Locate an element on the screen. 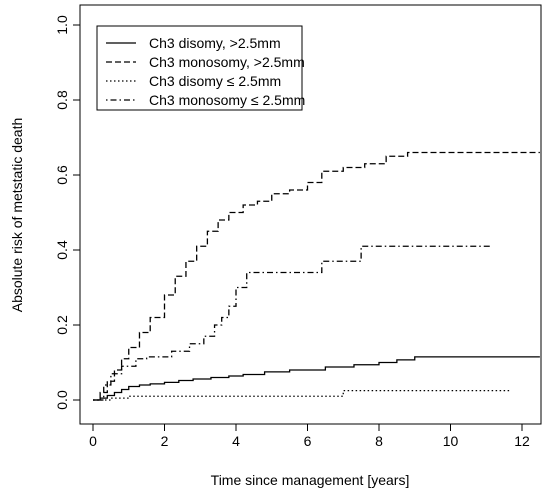 This screenshot has width=550, height=495. legend-box is located at coordinates (199, 68).